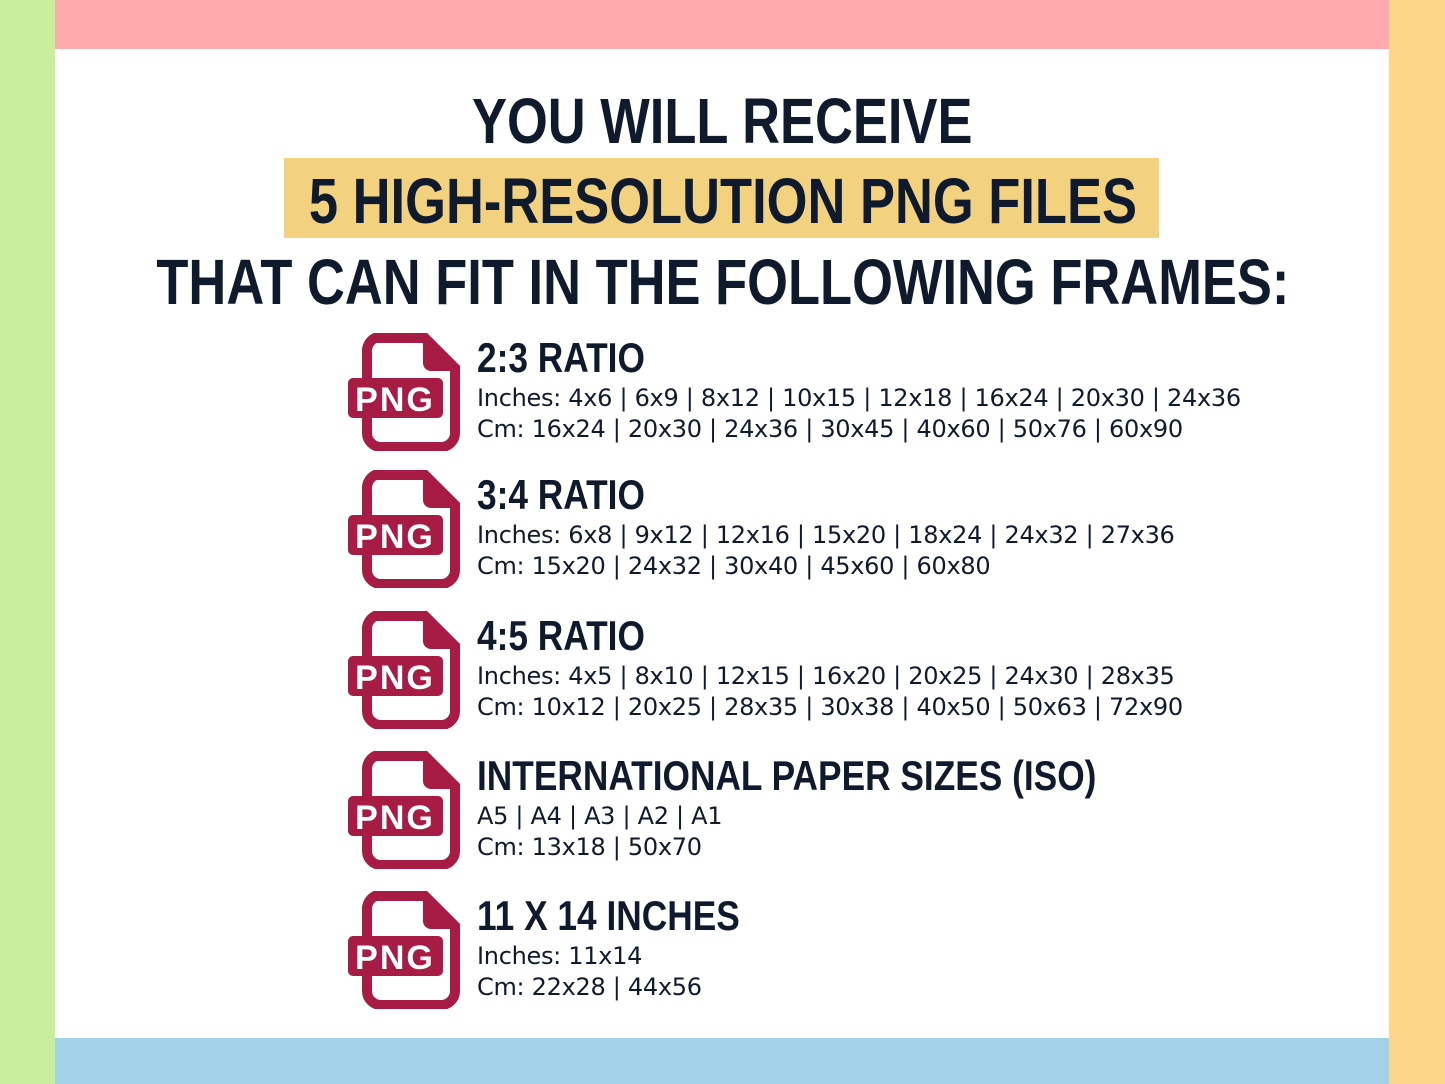  Describe the element at coordinates (27, 542) in the screenshot. I see `left-border` at that location.